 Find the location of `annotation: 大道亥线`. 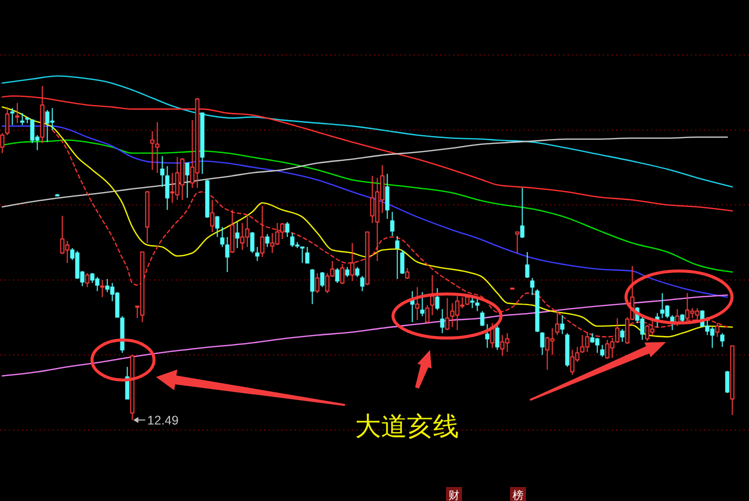

annotation: 大道亥线 is located at coordinates (407, 426).